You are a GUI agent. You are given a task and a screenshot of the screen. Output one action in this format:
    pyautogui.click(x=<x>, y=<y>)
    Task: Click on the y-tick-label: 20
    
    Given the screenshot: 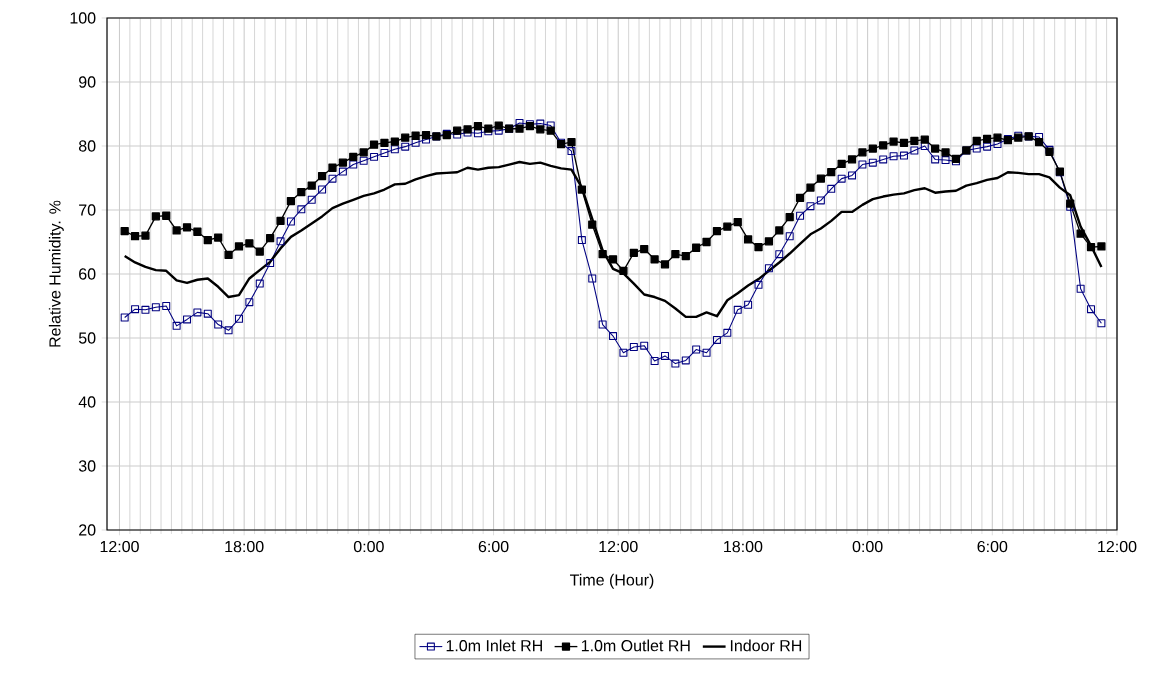 What is the action you would take?
    pyautogui.click(x=87, y=530)
    